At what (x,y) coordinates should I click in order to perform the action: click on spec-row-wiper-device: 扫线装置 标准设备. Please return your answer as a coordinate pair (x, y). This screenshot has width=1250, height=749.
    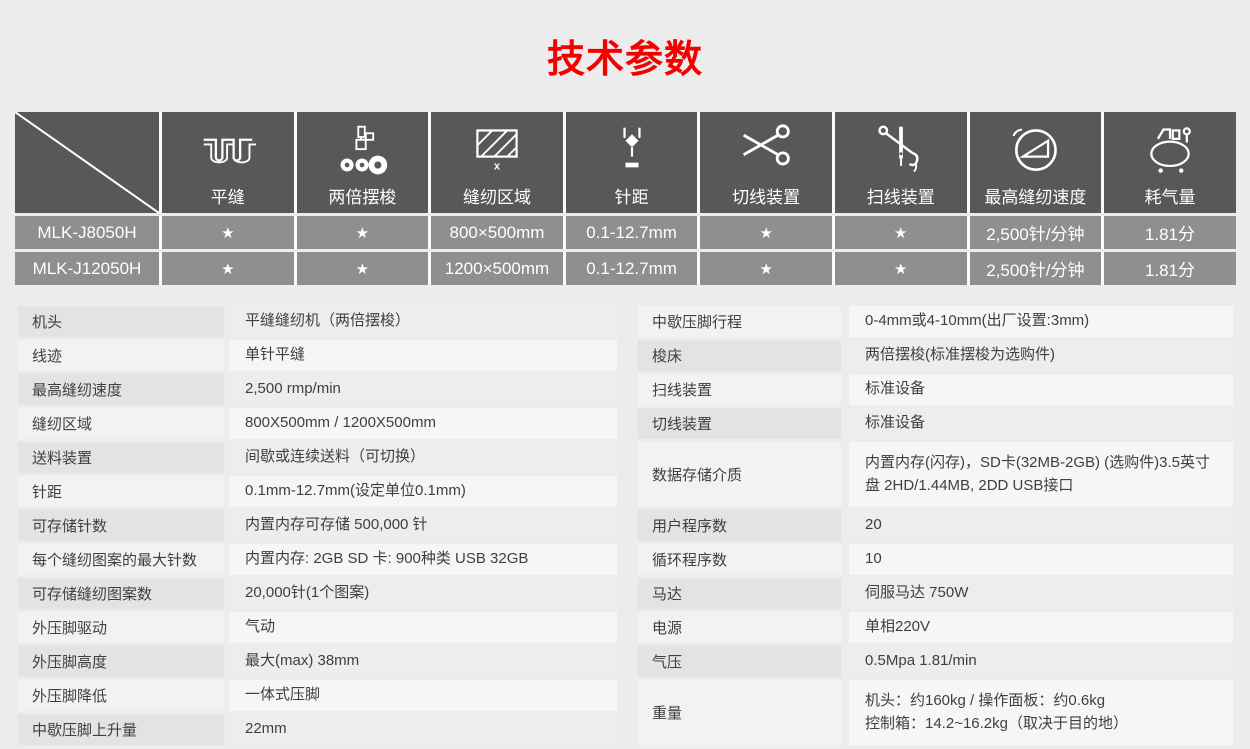
    Looking at the image, I should click on (935, 389).